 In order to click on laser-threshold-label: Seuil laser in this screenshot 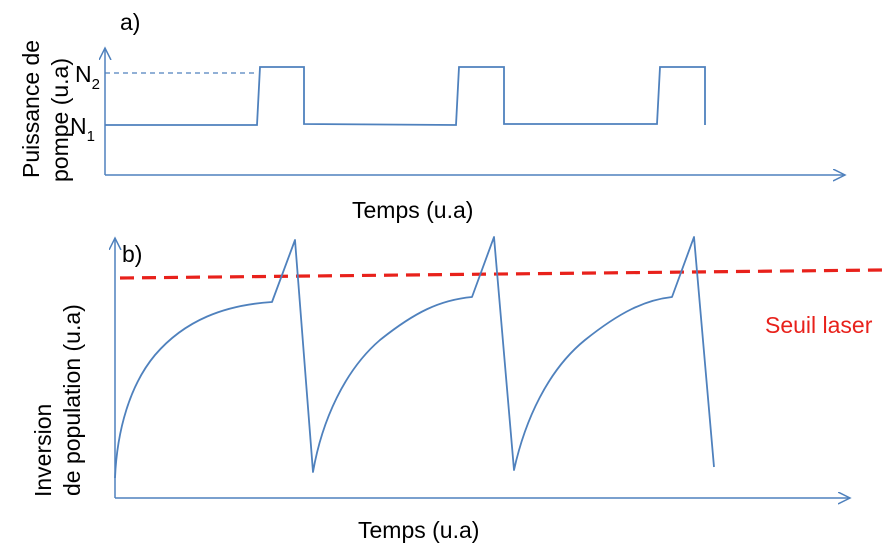, I will do `click(819, 325)`.